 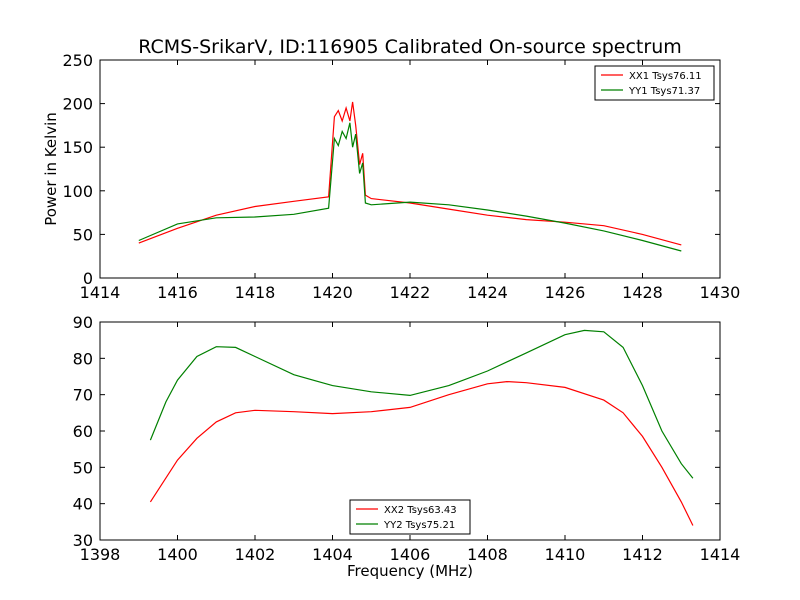 I want to click on y-tick-label: 60, so click(x=83, y=431).